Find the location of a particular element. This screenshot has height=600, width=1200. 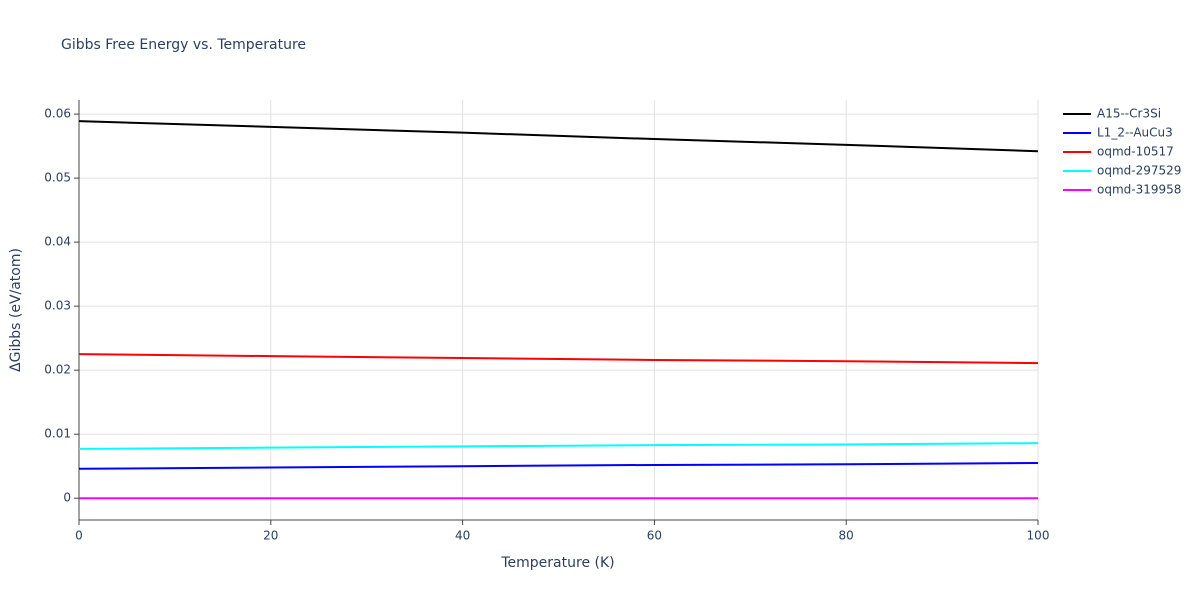

y-tick-label: 0.03 is located at coordinates (57, 306).